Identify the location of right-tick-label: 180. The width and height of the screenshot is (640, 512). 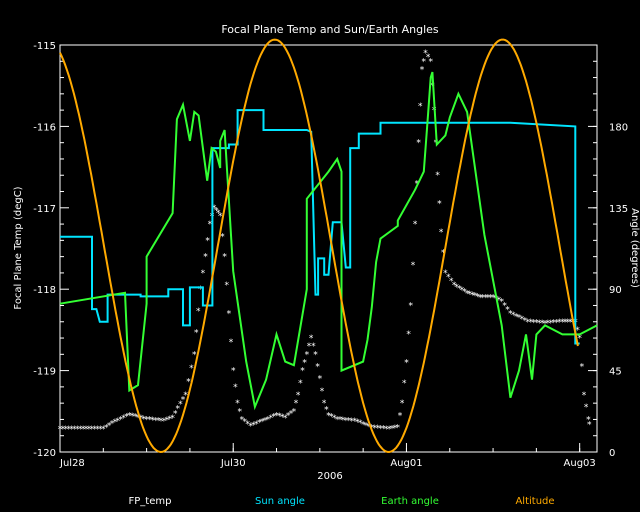
(618, 127).